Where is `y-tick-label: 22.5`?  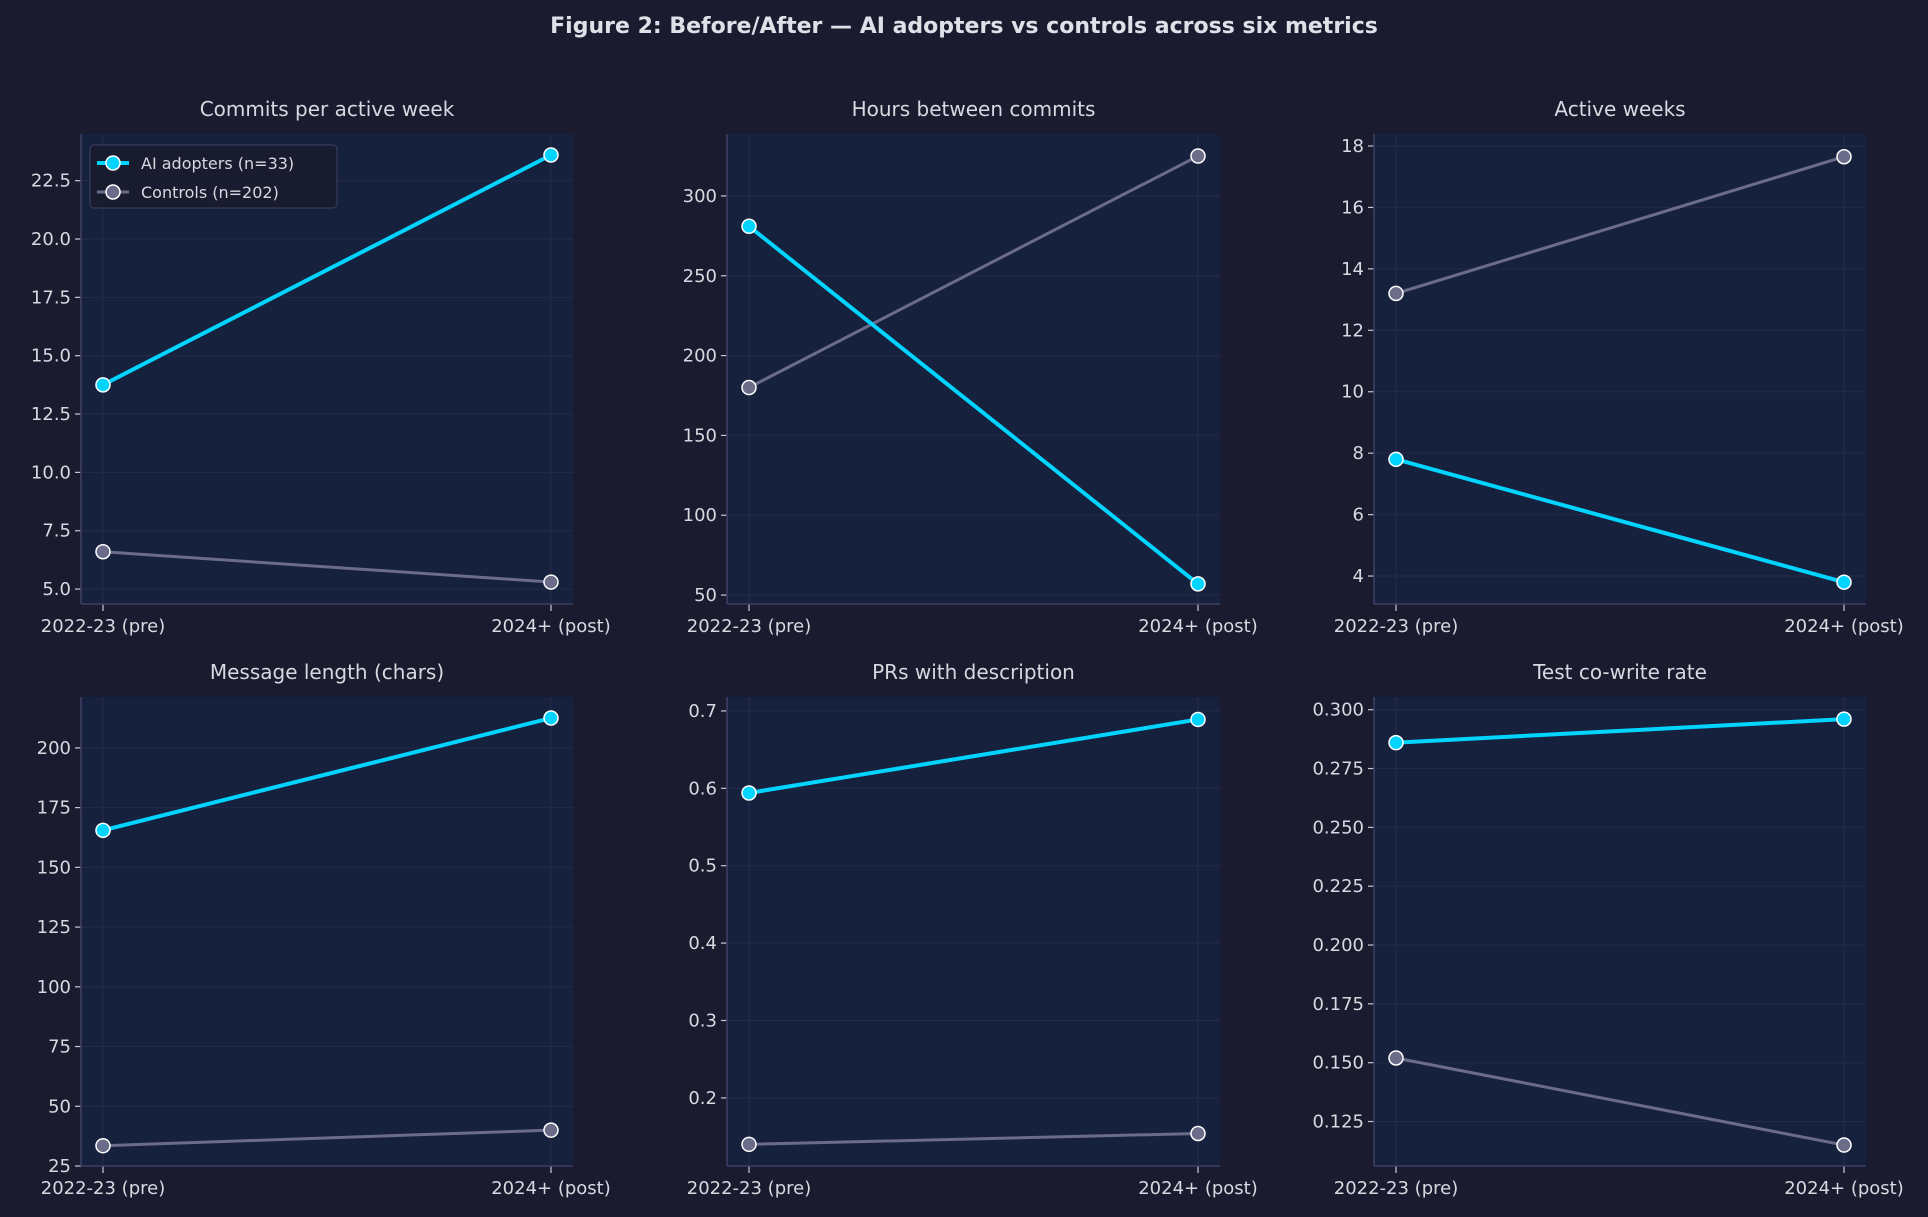
y-tick-label: 22.5 is located at coordinates (51, 181).